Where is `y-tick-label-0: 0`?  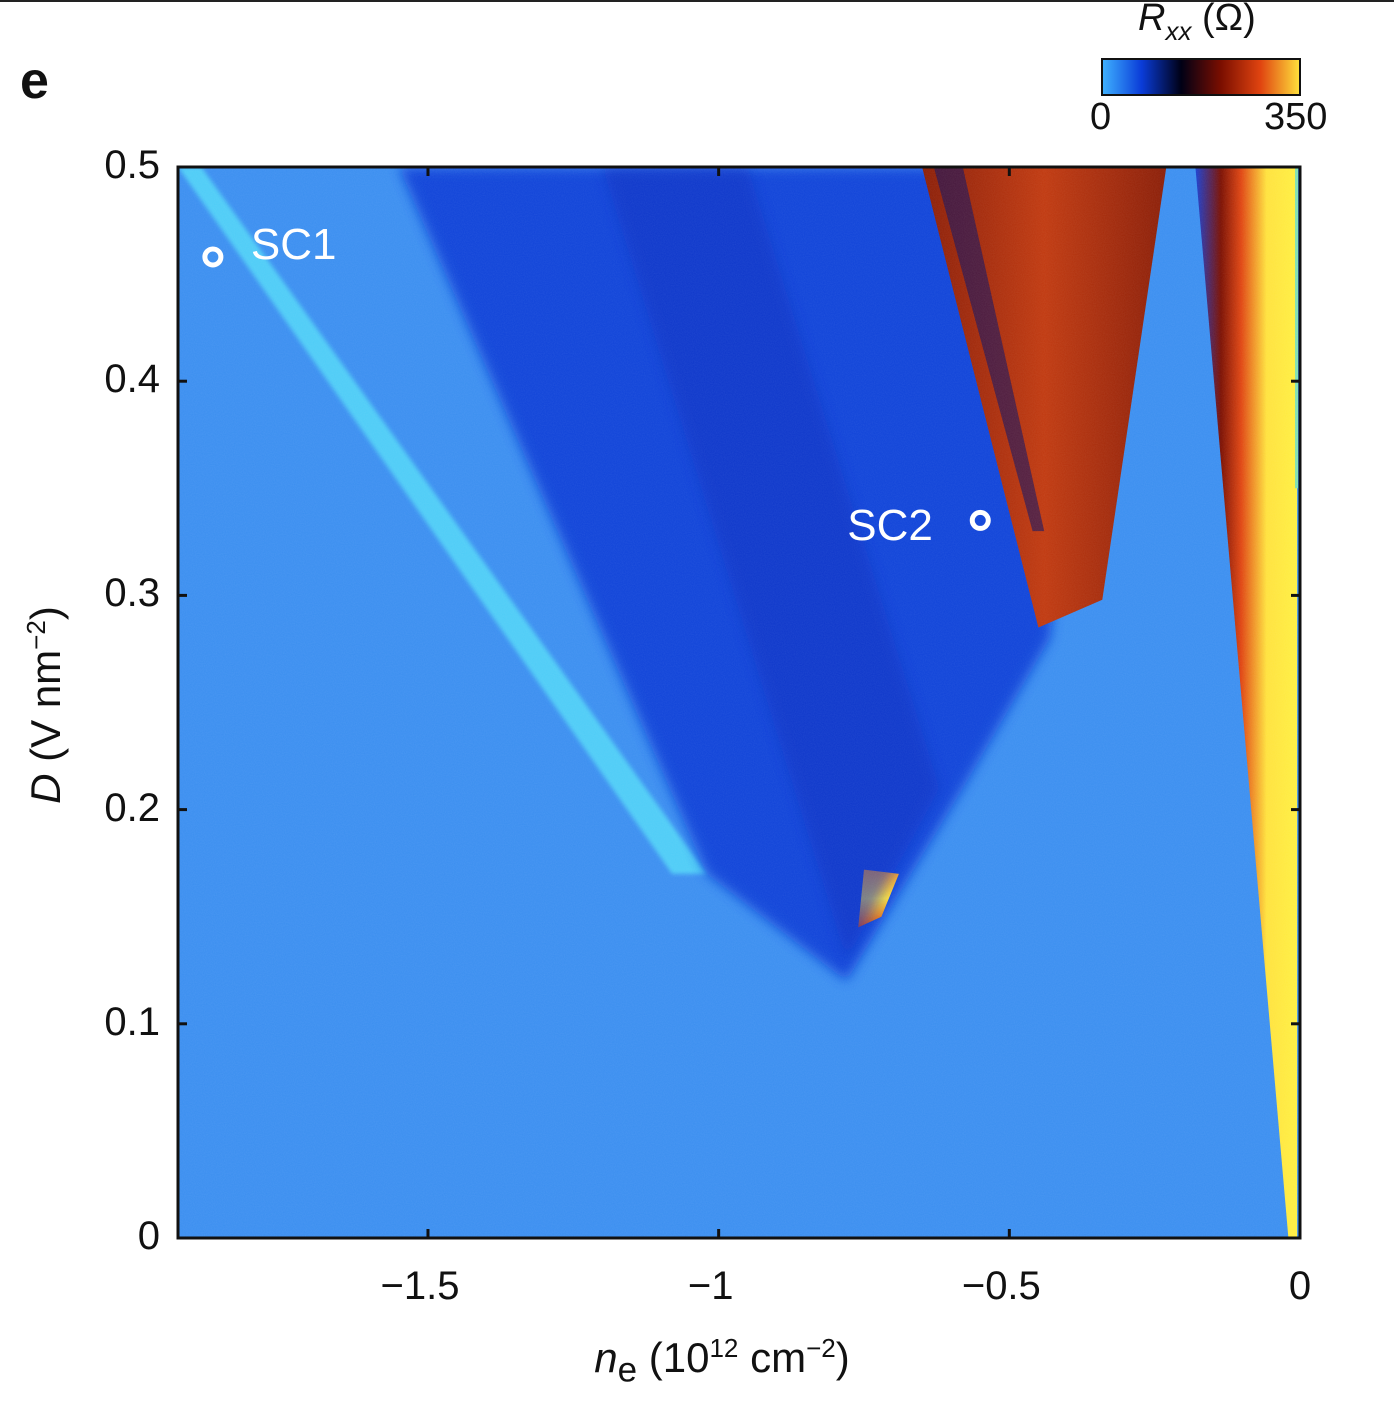
y-tick-label-0: 0 is located at coordinates (148, 1236).